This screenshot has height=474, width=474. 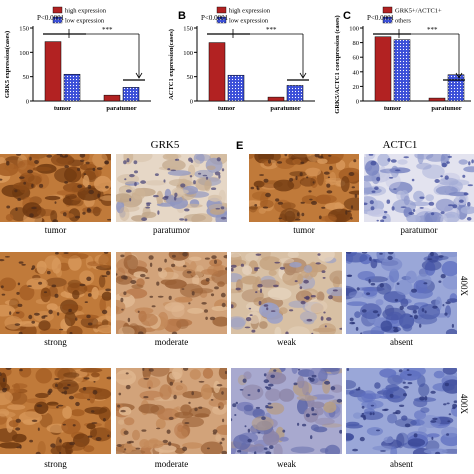 What do you see at coordinates (51, 18) in the screenshot?
I see `chart-a-pvalue: P<0.0001` at bounding box center [51, 18].